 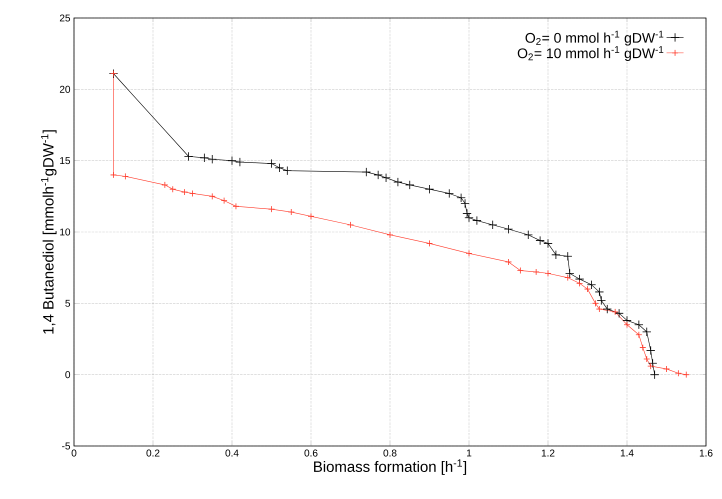 I want to click on x-tick-label: 0, so click(x=74, y=453).